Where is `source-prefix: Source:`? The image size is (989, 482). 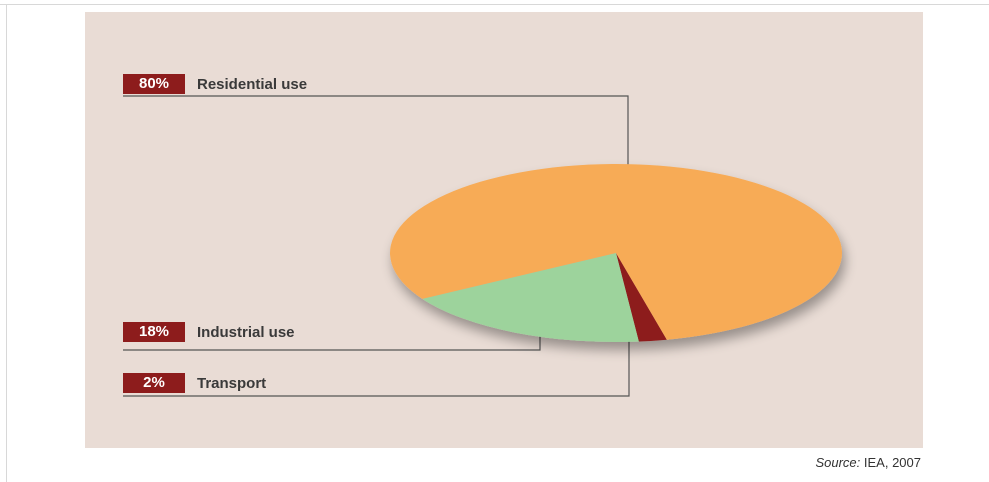 source-prefix: Source: is located at coordinates (838, 462).